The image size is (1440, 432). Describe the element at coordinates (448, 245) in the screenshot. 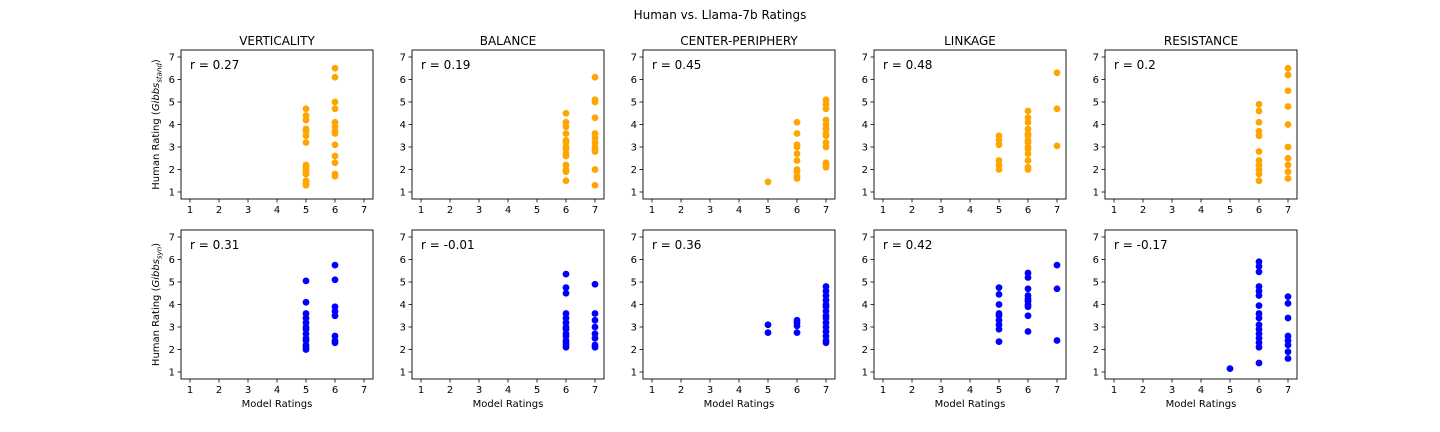

I see `correlation-annotation: r = -0.01` at that location.